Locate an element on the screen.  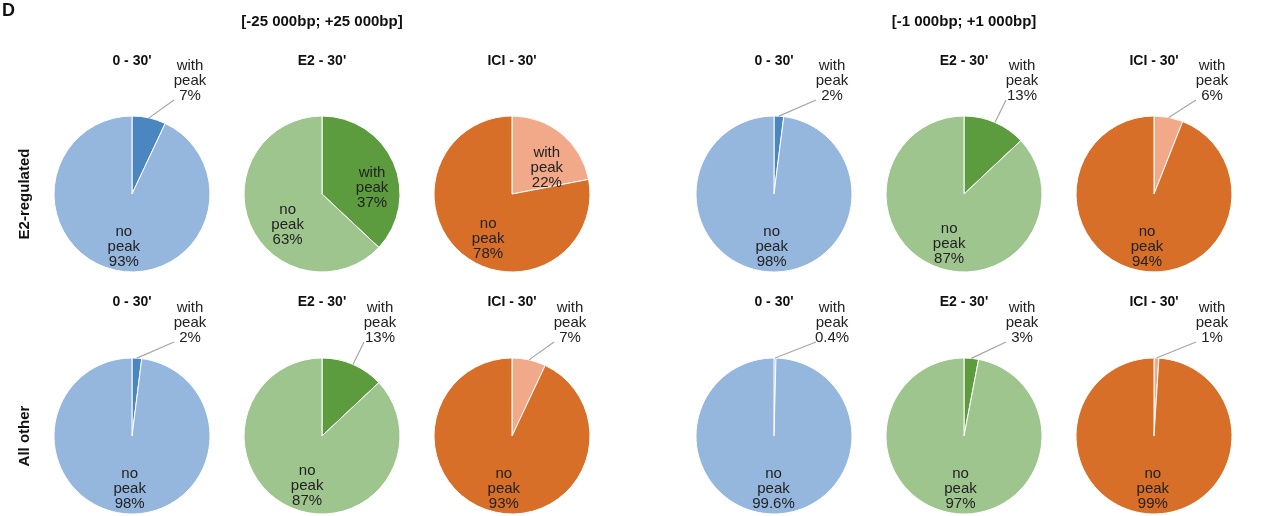
data-label: 3% is located at coordinates (1022, 336).